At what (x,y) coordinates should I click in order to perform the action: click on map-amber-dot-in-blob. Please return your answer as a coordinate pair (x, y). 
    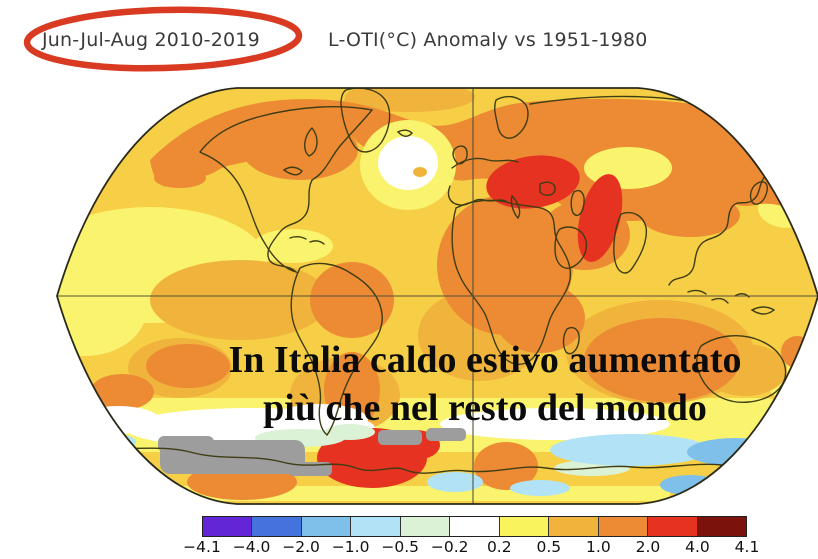
    Looking at the image, I should click on (420, 172).